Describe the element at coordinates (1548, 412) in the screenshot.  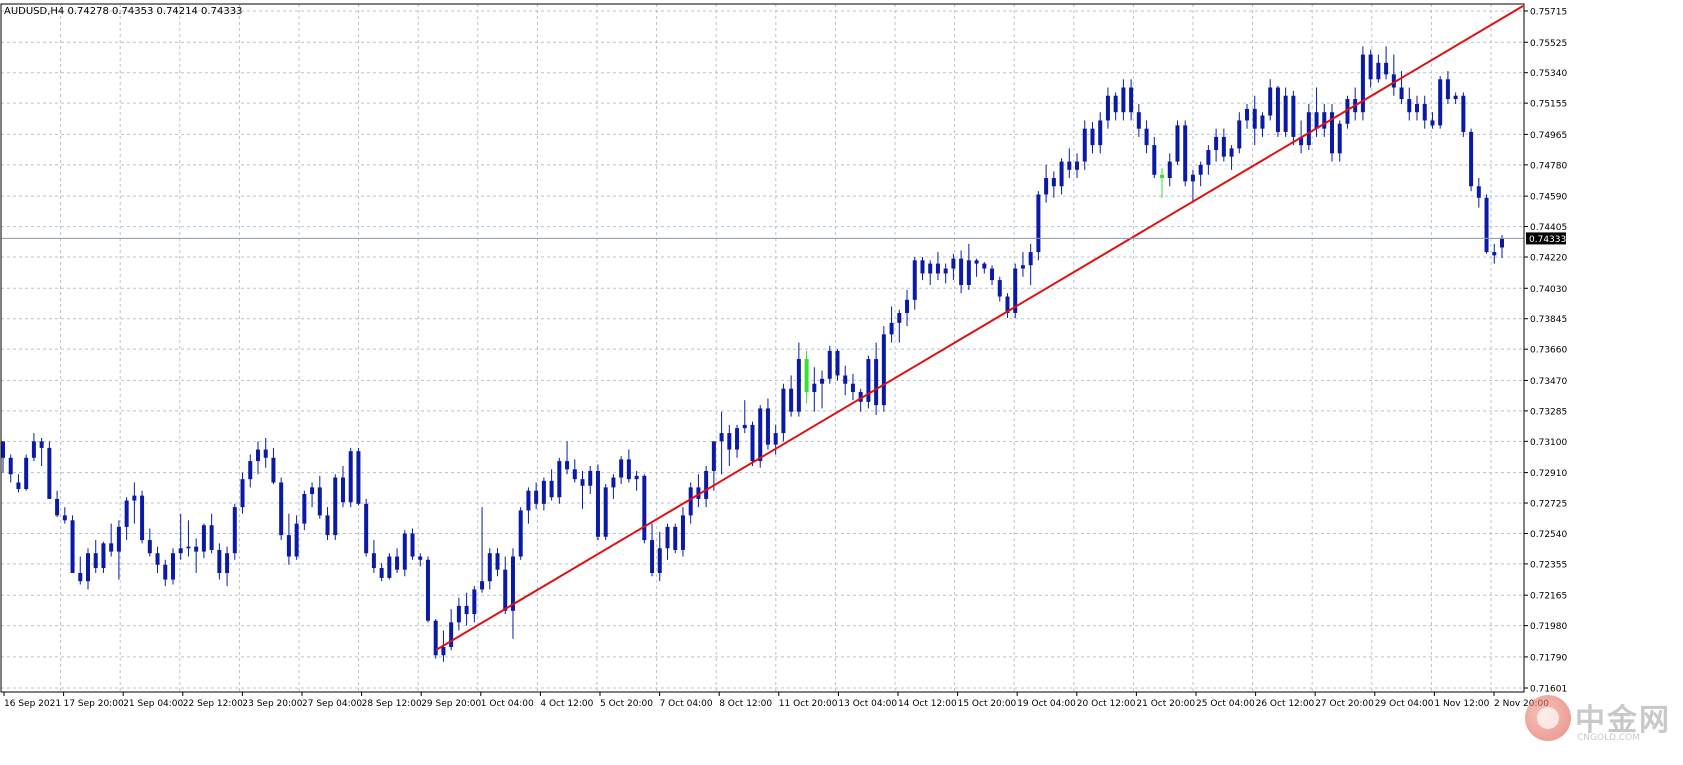
I see `y-tick-label: 0.73285` at that location.